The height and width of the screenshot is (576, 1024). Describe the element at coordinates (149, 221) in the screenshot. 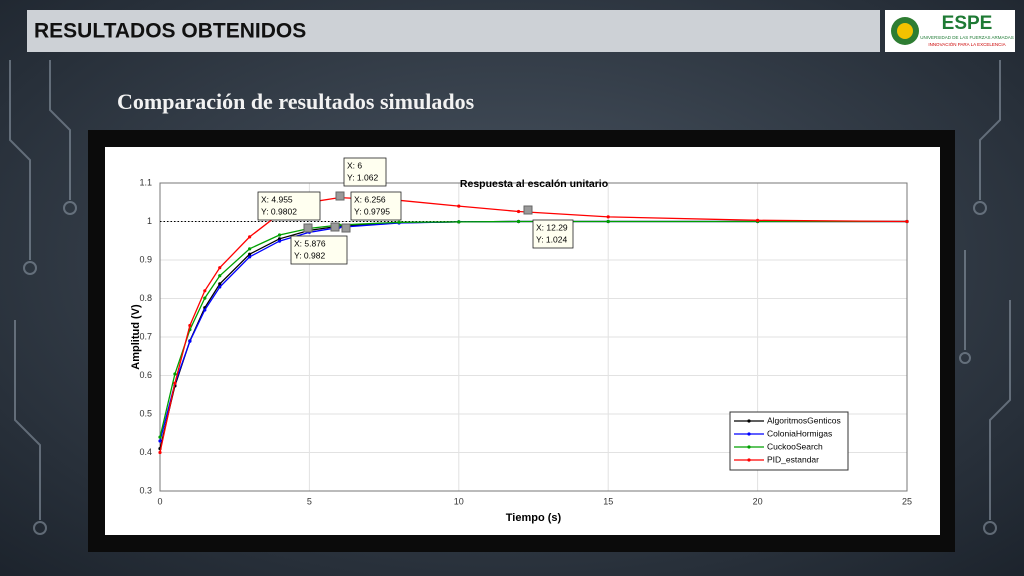

I see `y-tick-label: 1` at that location.